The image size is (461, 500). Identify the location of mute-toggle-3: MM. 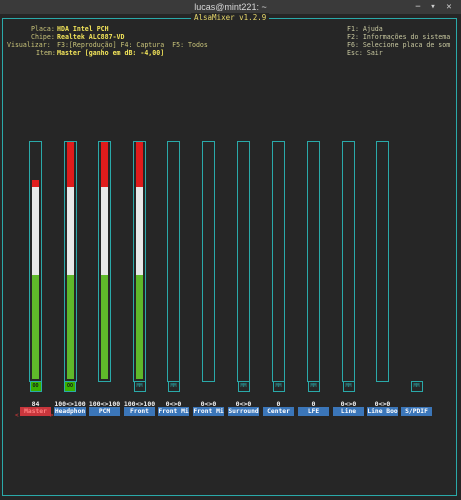
(139, 386).